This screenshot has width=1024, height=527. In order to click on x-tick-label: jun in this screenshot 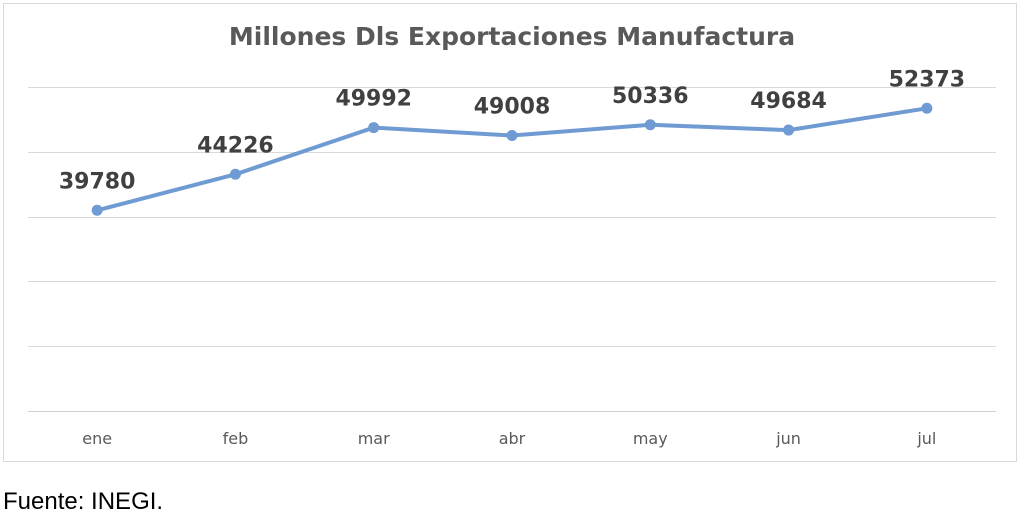, I will do `click(788, 438)`.